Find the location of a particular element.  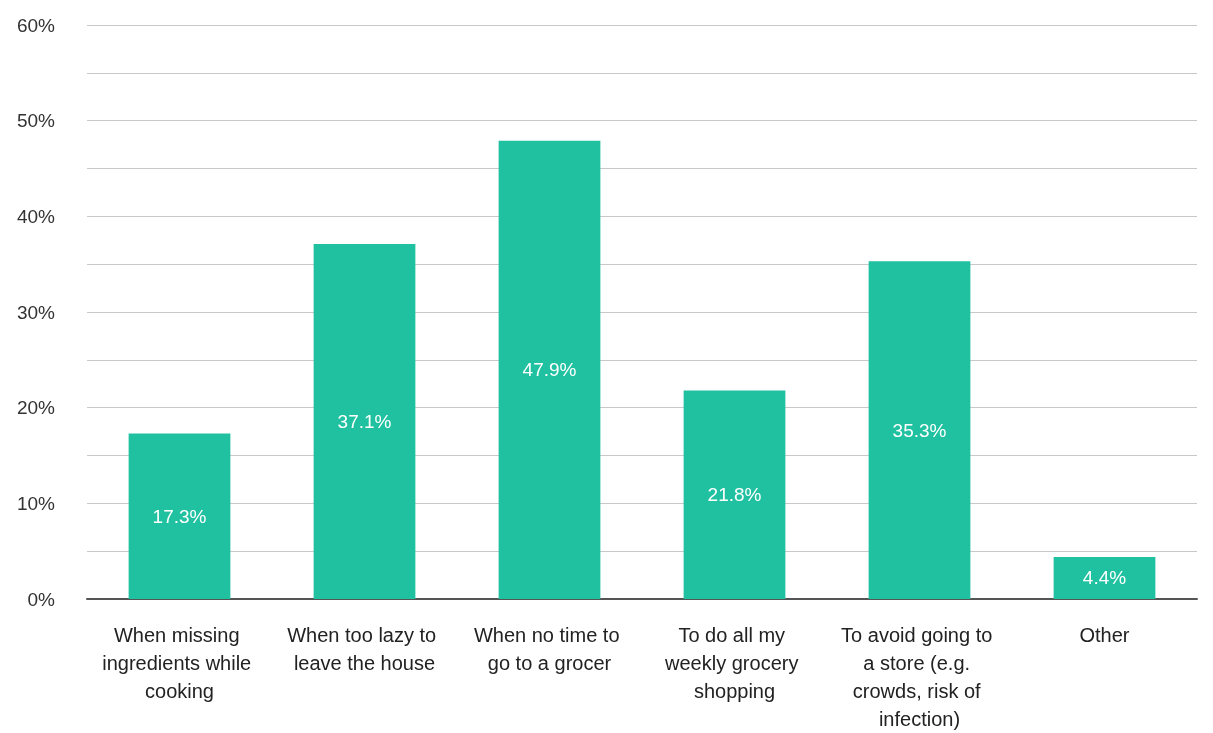

y-tick-label: 10% is located at coordinates (36, 503).